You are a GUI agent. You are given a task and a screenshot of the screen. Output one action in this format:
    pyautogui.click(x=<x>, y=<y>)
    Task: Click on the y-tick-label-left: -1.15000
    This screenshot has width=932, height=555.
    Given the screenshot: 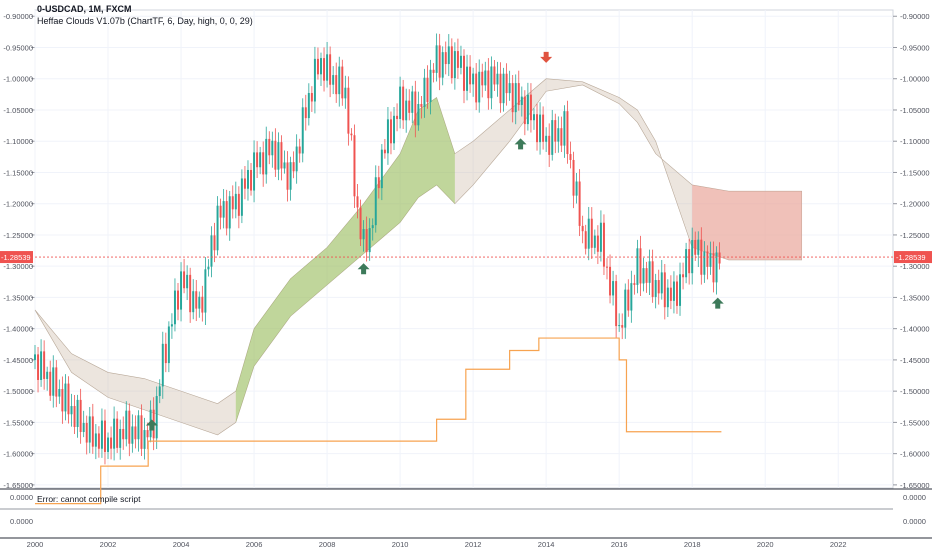 What is the action you would take?
    pyautogui.click(x=18, y=172)
    